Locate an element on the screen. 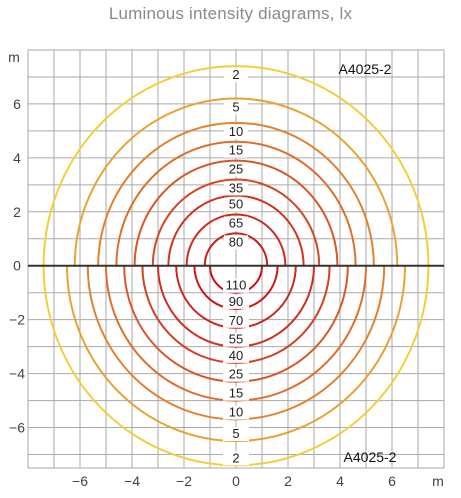  isolux-label-lower: 10 is located at coordinates (236, 411).